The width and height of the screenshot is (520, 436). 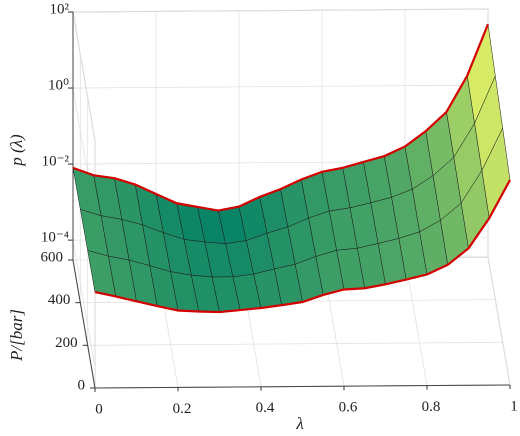 What do you see at coordinates (16, 150) in the screenshot?
I see `z-axis-label: p (λ)` at bounding box center [16, 150].